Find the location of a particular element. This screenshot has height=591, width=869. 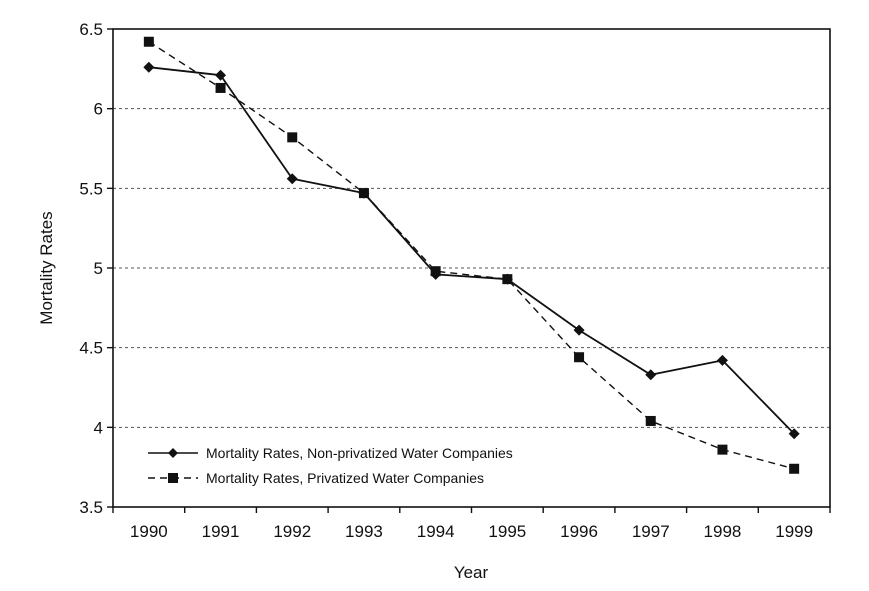

x-tick-label: 1994 is located at coordinates (436, 531).